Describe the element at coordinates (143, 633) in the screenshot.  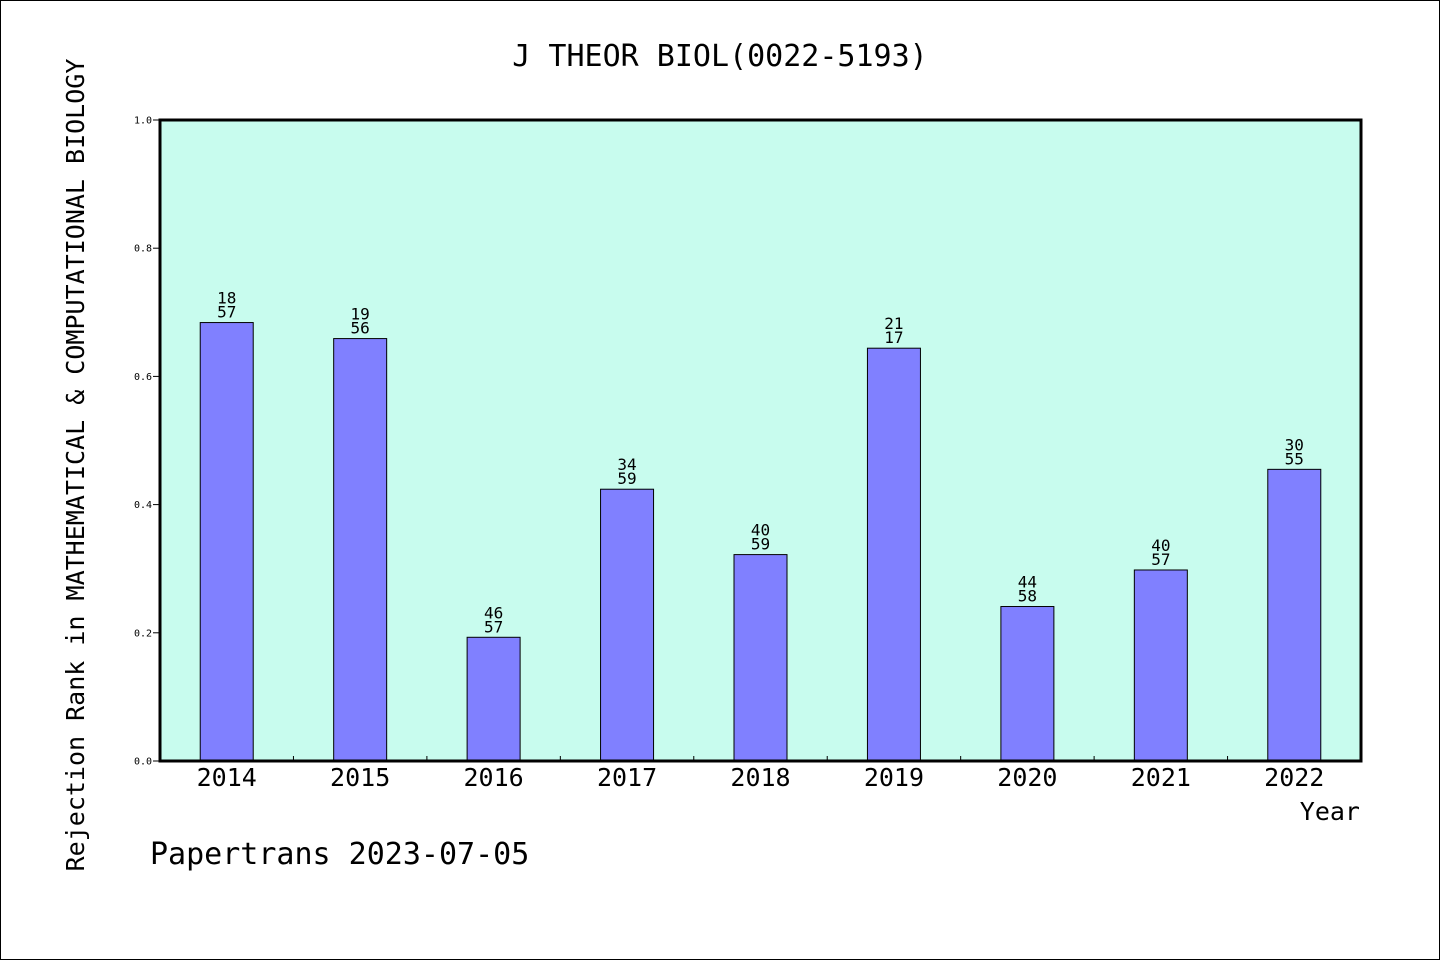
I see `y-tick-label: 0.2` at that location.